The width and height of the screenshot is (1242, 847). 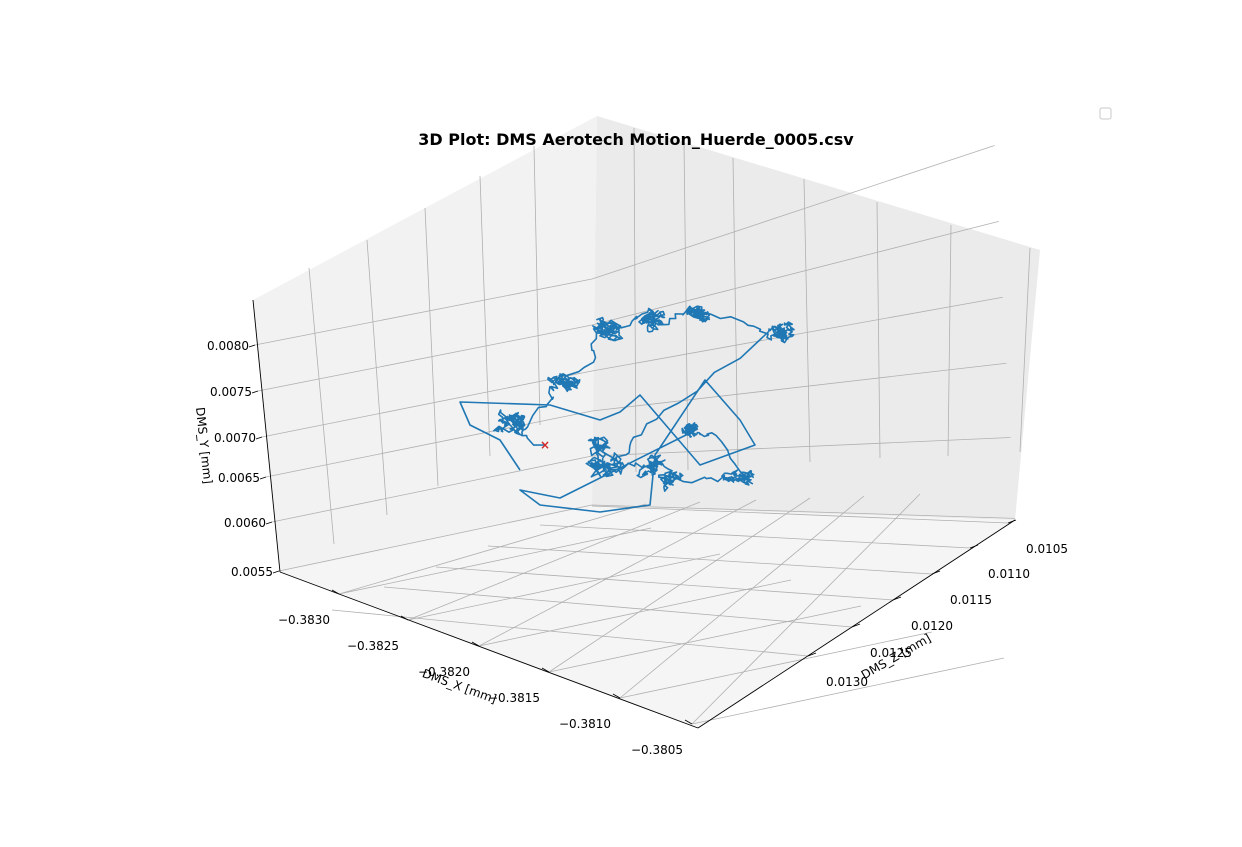 I want to click on x-tick-label: −0.3830, so click(x=304, y=620).